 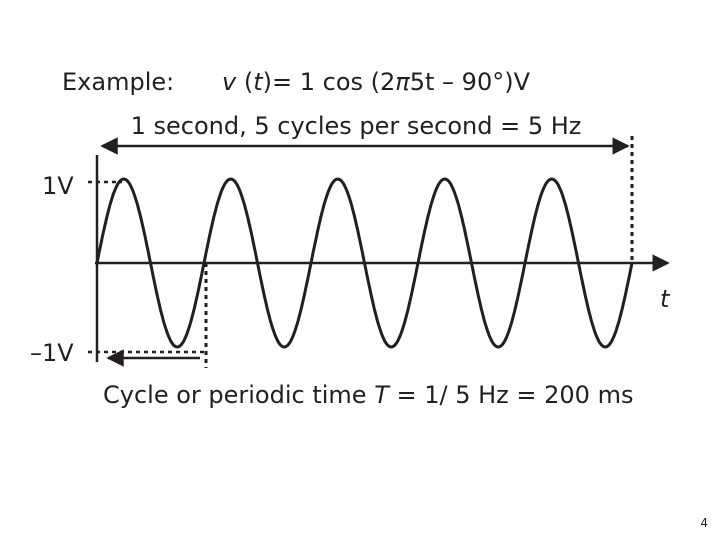 What do you see at coordinates (258, 82) in the screenshot?
I see `formula-part: t` at bounding box center [258, 82].